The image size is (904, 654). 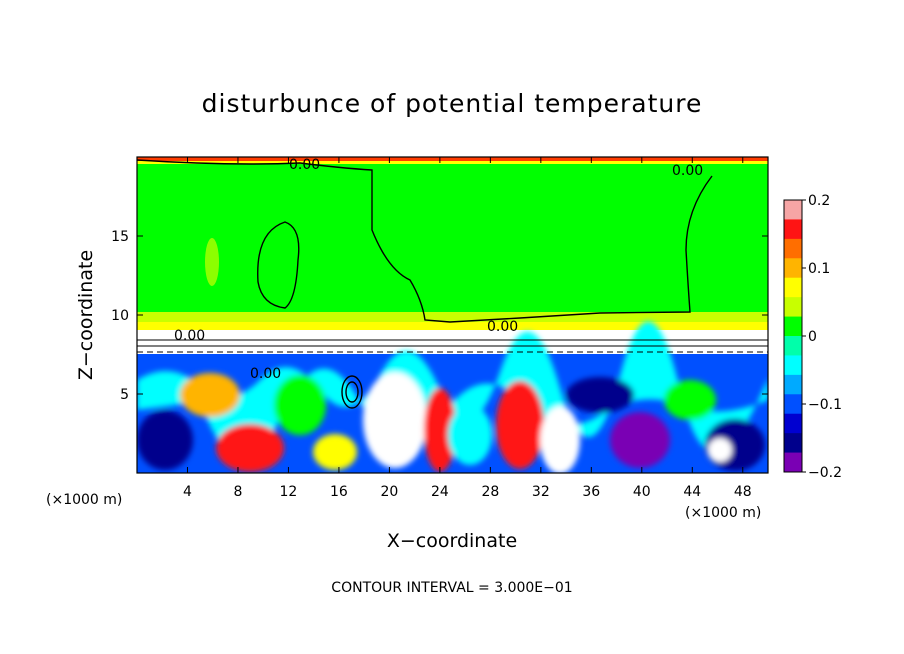 I want to click on contour-label-top-right: 0.00, so click(x=687, y=171).